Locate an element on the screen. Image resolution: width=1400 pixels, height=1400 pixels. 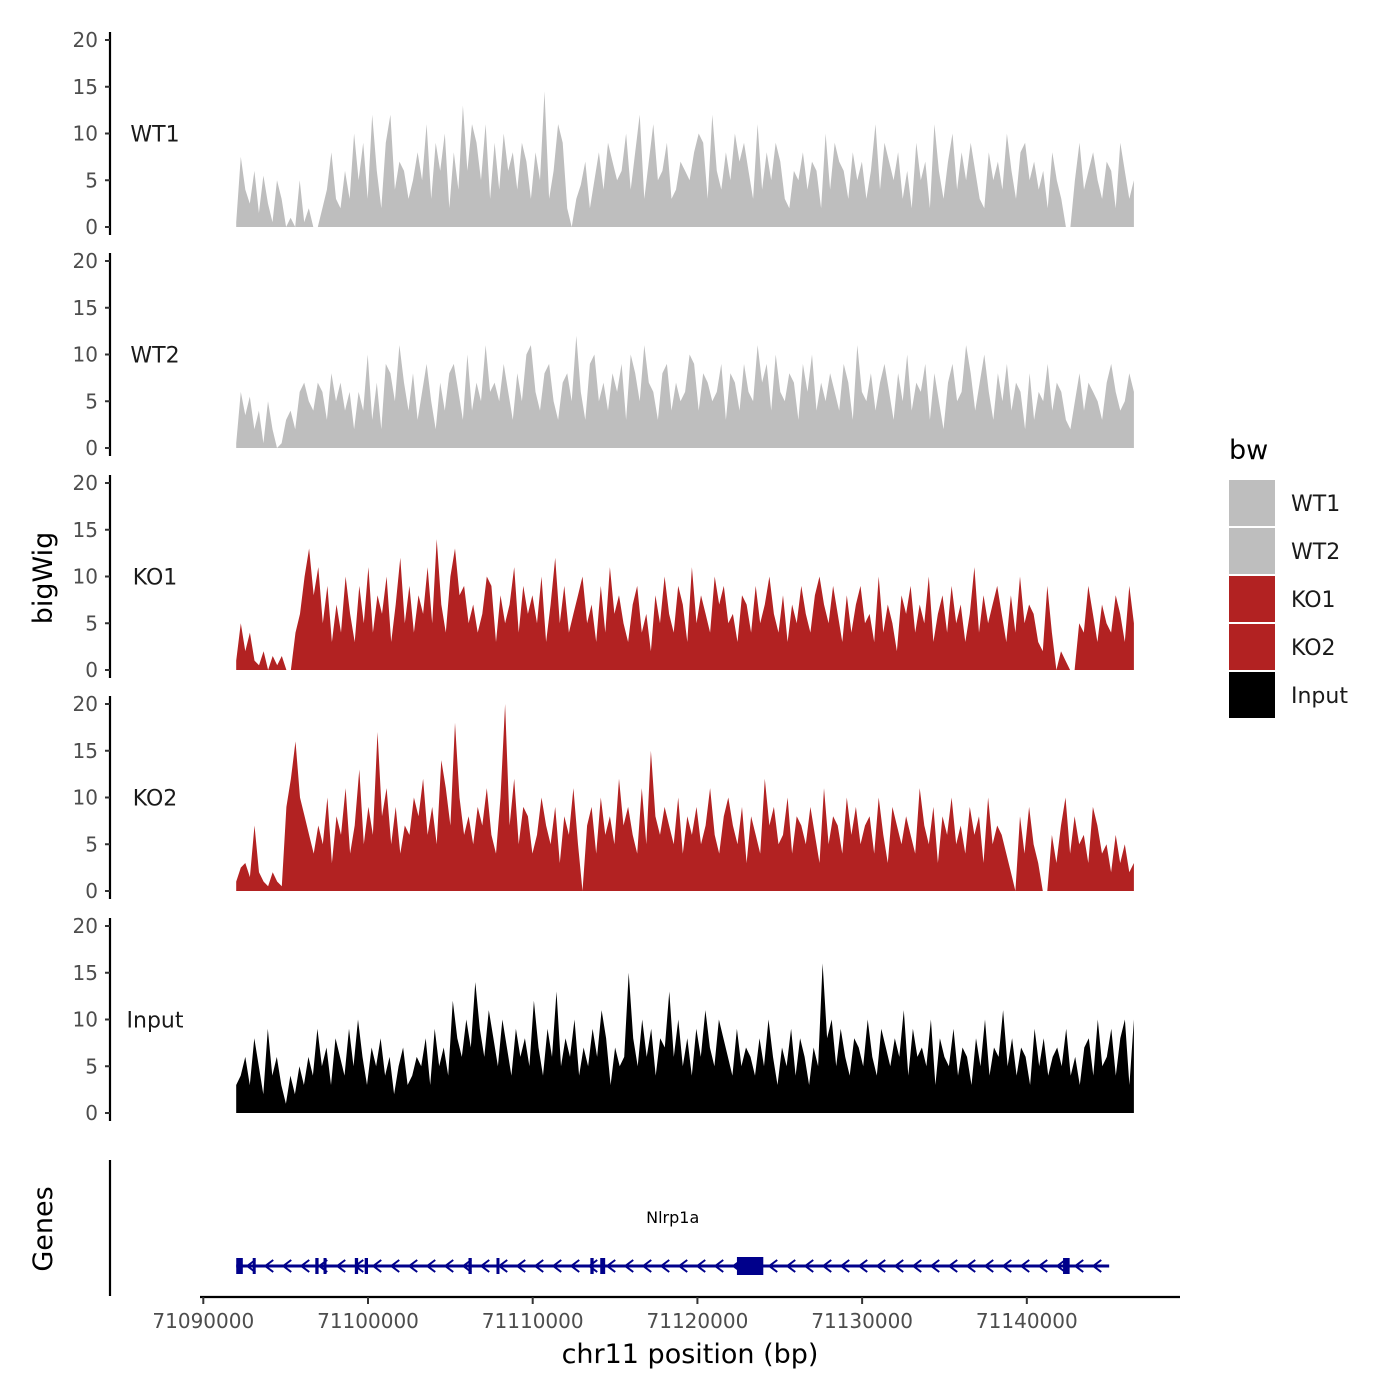
track-KO2: 0 5 10 15 20 KO2 is located at coordinates (603, 797).